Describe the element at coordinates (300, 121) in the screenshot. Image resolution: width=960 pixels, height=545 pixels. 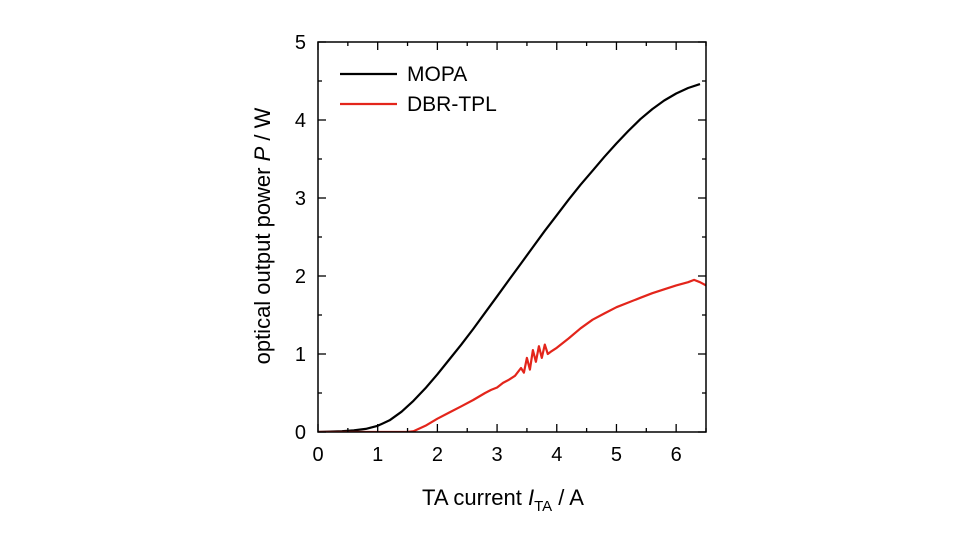
I see `y-tick-label: 4` at that location.